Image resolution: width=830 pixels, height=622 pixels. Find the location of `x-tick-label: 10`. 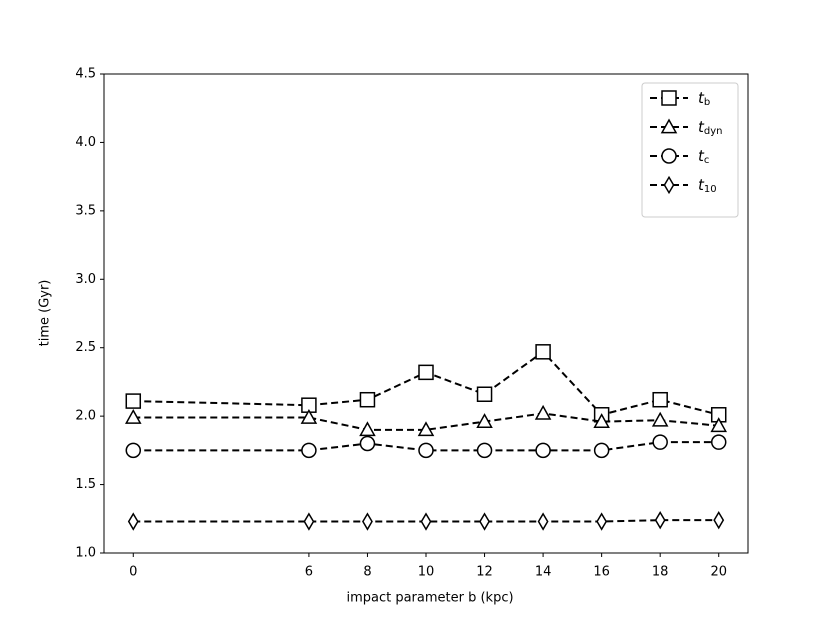

x-tick-label: 10 is located at coordinates (426, 572).